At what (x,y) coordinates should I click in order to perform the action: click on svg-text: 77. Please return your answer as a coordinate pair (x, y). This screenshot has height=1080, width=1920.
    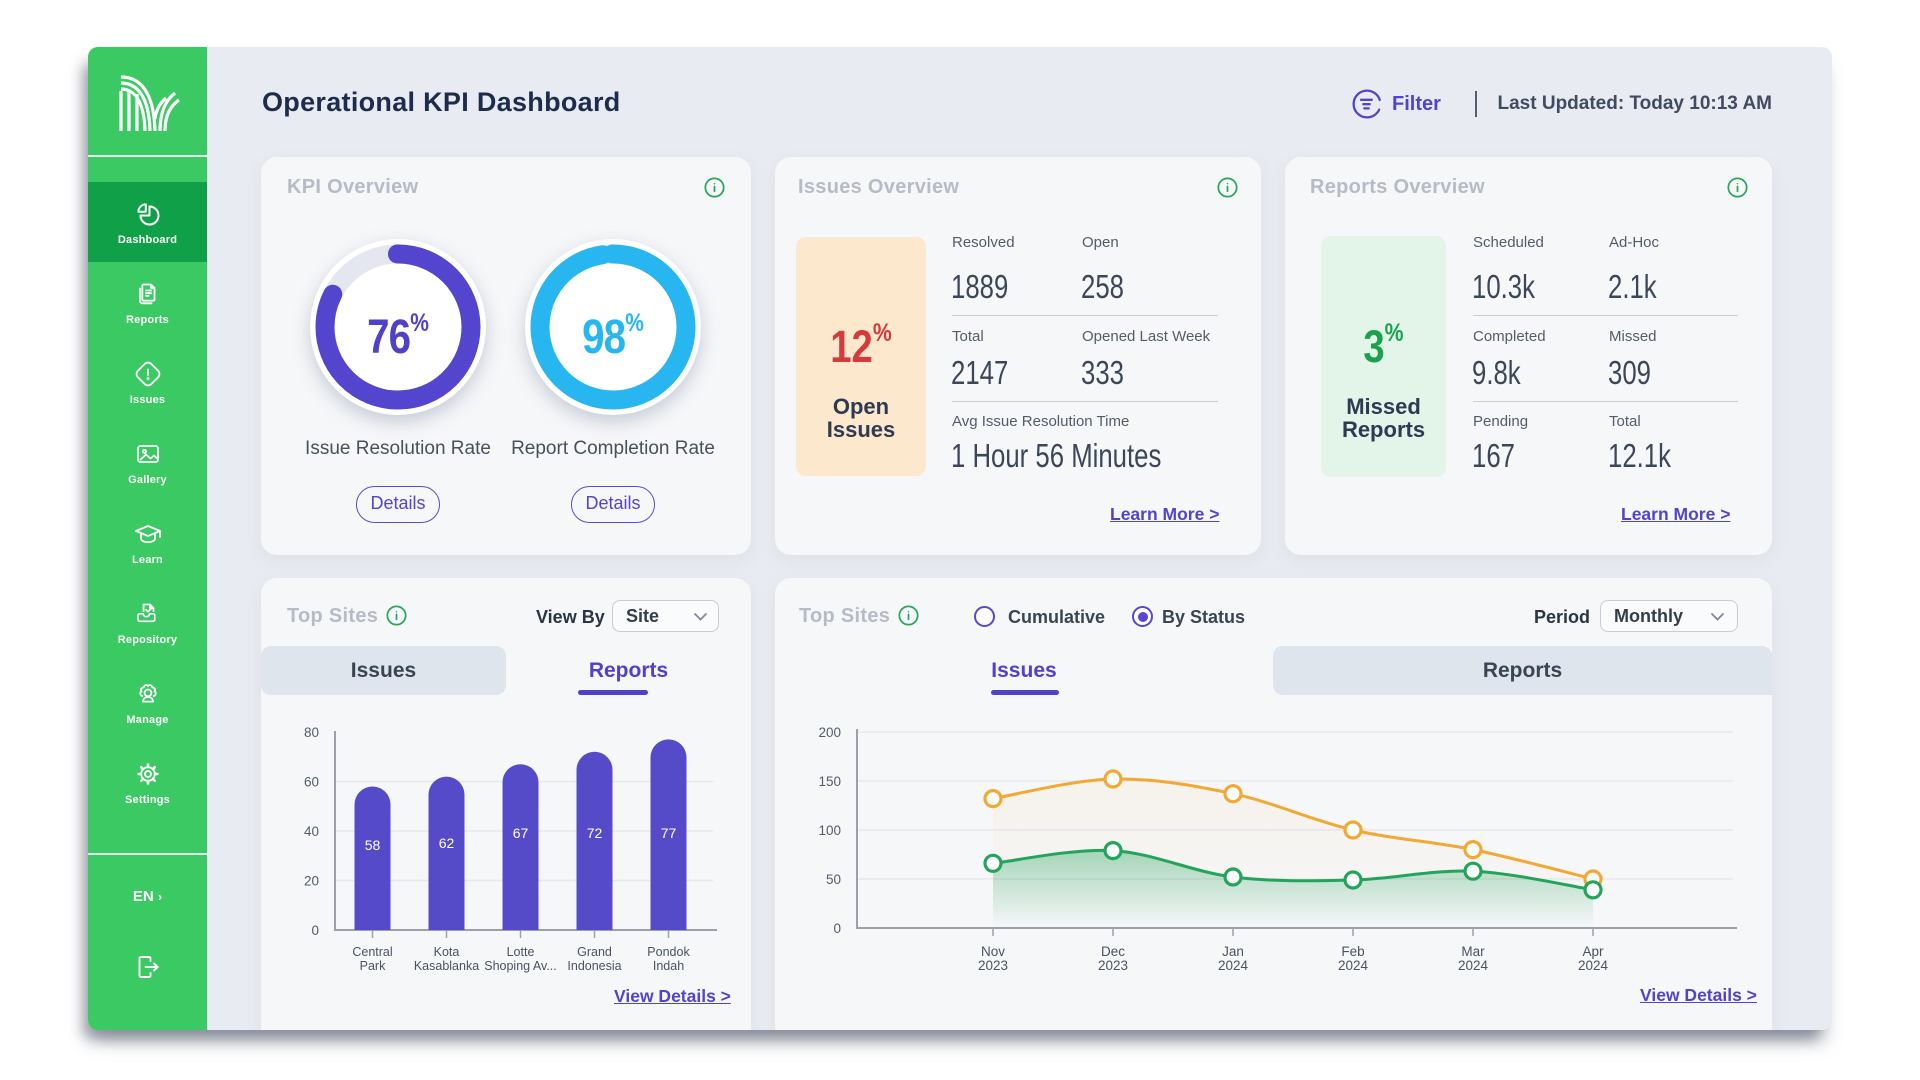
    Looking at the image, I should click on (669, 833).